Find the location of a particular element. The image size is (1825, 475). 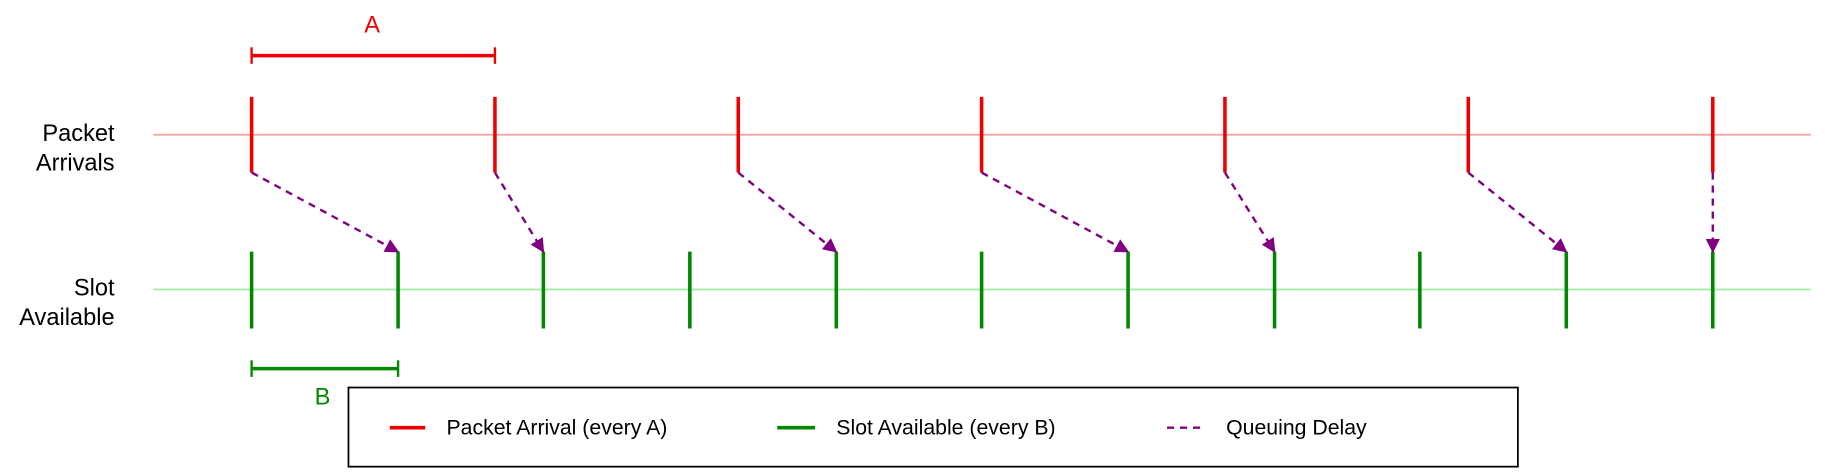

row-label: Slot is located at coordinates (94, 289).